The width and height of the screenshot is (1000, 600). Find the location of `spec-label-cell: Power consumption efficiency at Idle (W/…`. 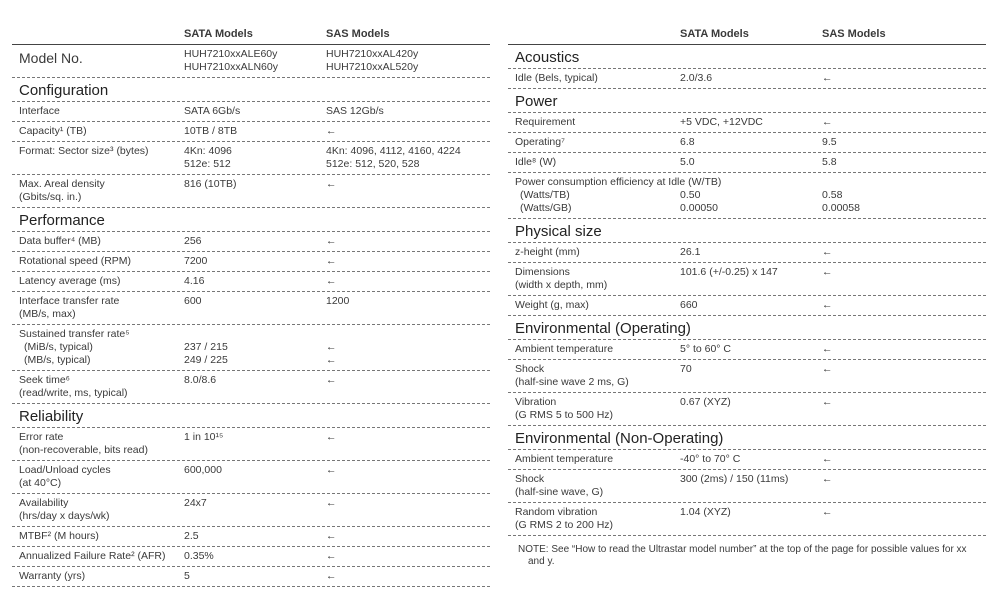

spec-label-cell: Power consumption efficiency at Idle (W/… is located at coordinates (747, 182).